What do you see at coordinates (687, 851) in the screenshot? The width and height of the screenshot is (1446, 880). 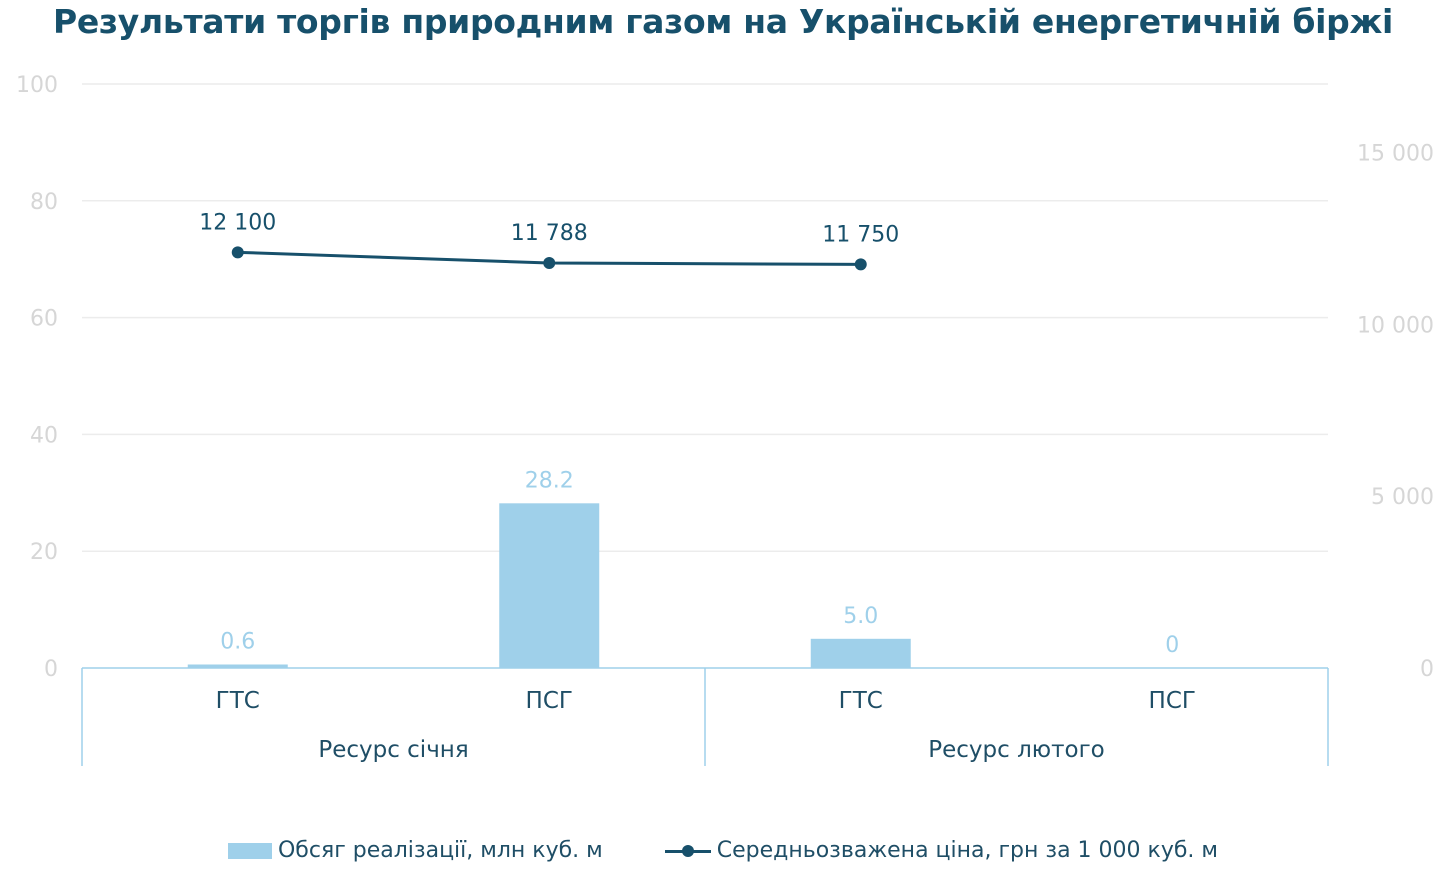 I see `legend-swatch-line` at bounding box center [687, 851].